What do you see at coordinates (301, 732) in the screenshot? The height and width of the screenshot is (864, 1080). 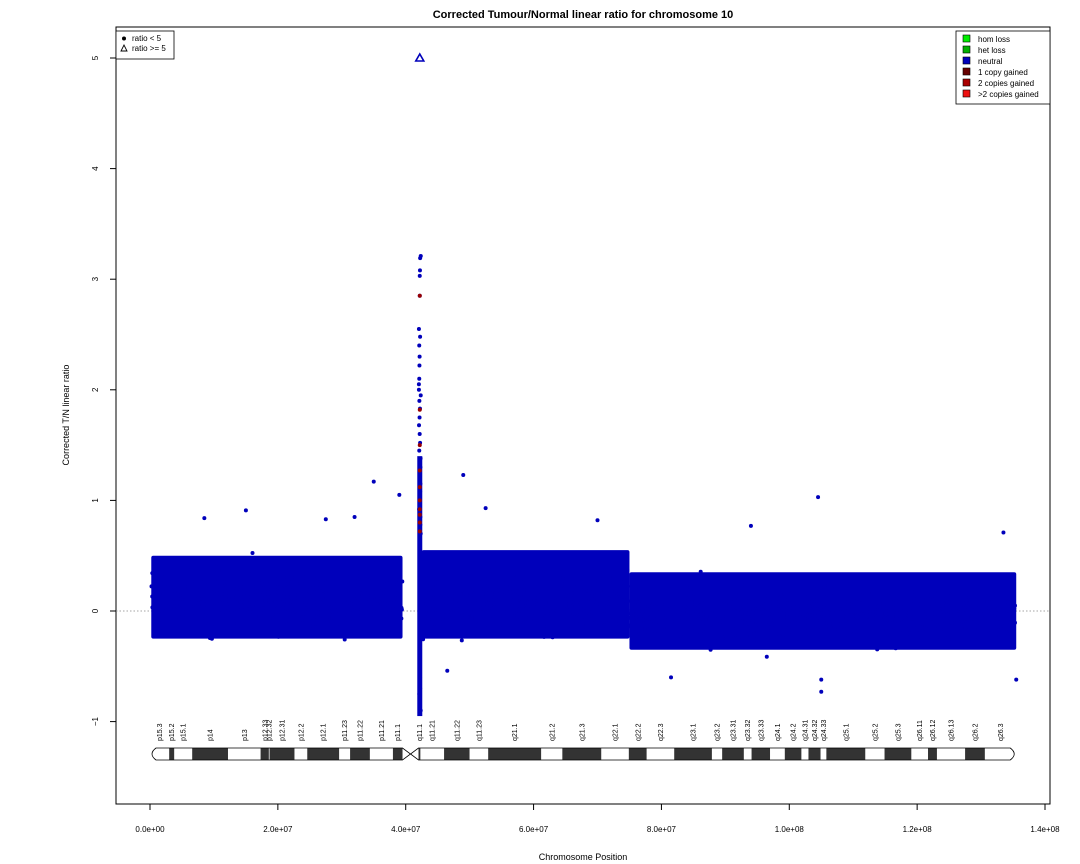 I see `ideogram-band-label: p12.2` at bounding box center [301, 732].